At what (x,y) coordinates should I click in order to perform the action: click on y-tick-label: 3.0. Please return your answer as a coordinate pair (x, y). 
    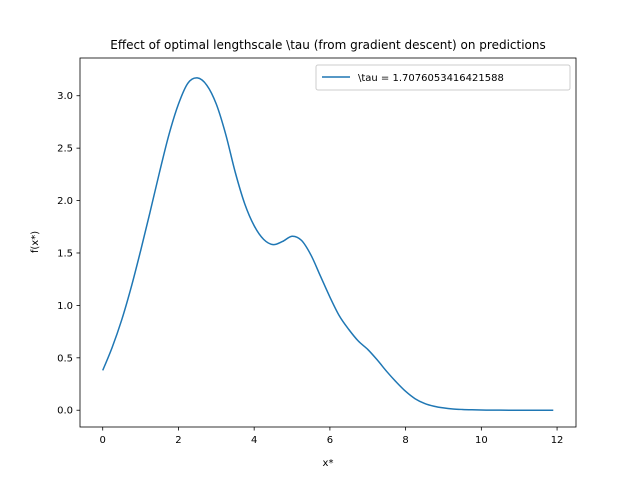
    Looking at the image, I should click on (65, 96).